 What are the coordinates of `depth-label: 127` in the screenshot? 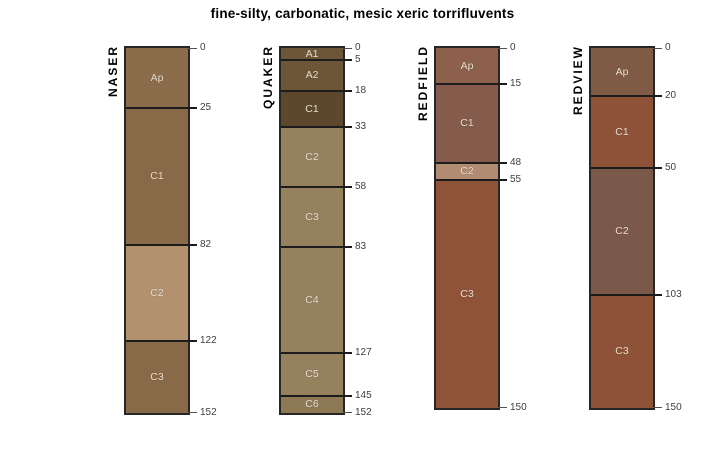 It's located at (363, 352).